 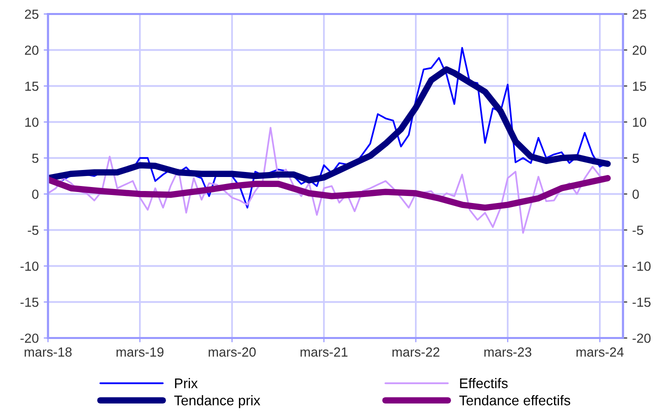 What do you see at coordinates (639, 86) in the screenshot?
I see `y2-tick-label: 15` at bounding box center [639, 86].